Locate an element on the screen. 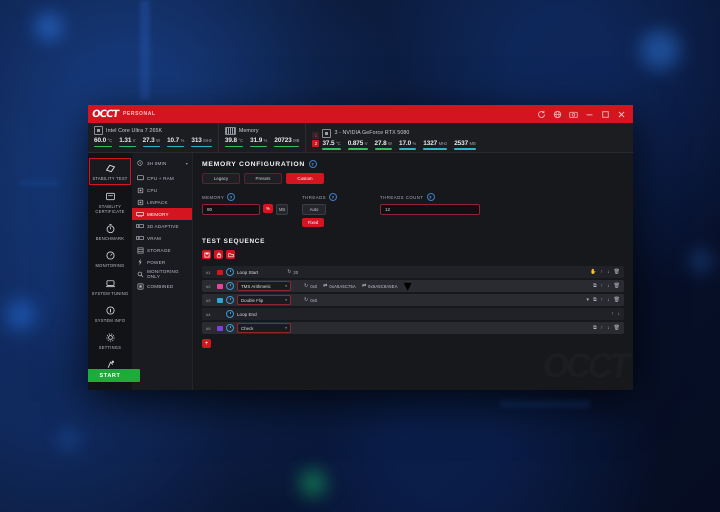 Image resolution: width=720 pixels, height=512 pixels. menu-label-monitoring-only: MONITORING ONLY is located at coordinates (163, 274).